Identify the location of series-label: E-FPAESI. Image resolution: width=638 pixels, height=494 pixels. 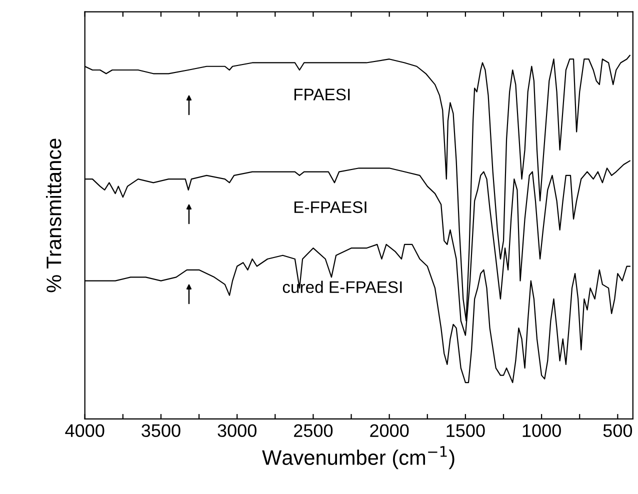
(330, 207).